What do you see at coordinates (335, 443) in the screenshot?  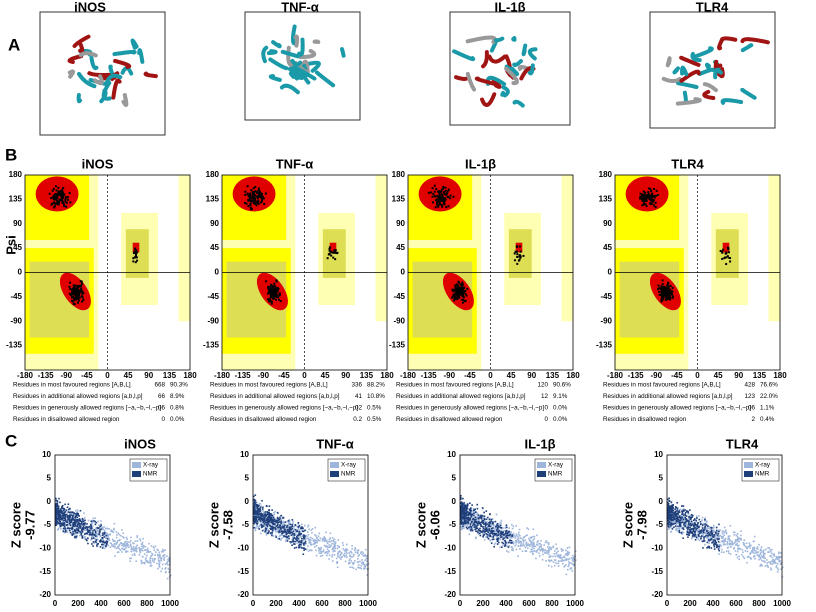 I see `plot-title: TNF-α` at bounding box center [335, 443].